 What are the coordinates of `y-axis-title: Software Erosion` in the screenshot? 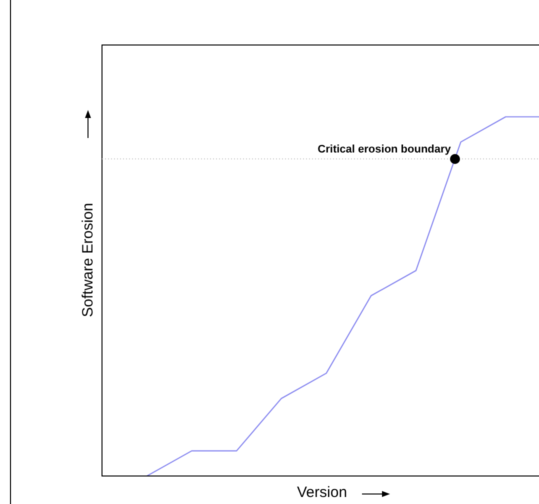 It's located at (88, 260).